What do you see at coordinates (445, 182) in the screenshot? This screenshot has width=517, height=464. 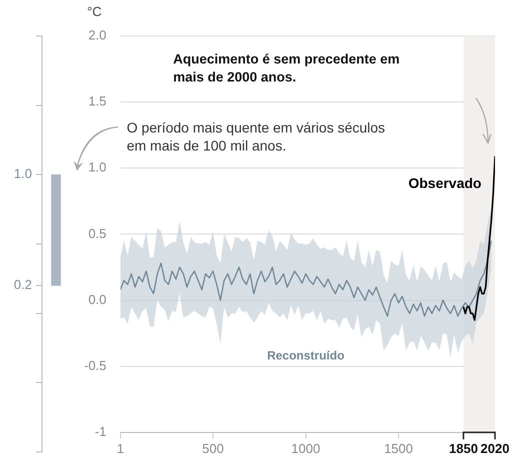 I see `series-label: Observado` at bounding box center [445, 182].